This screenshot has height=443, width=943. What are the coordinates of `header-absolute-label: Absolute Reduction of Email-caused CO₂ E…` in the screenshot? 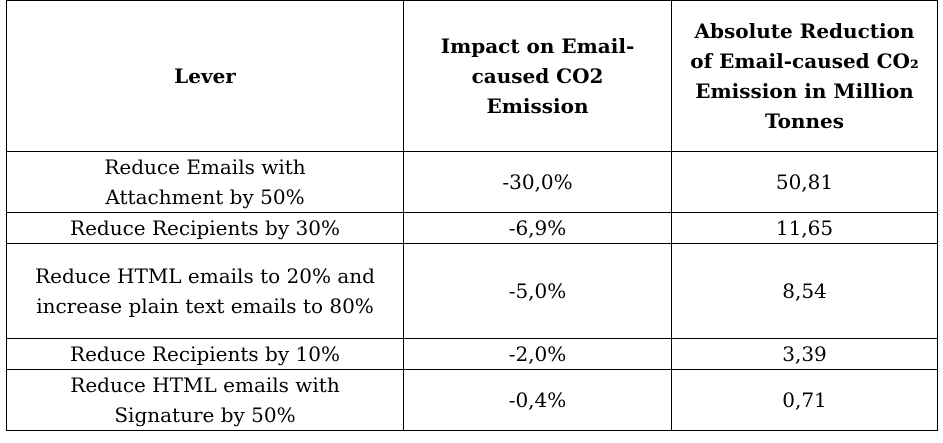 It's located at (804, 76).